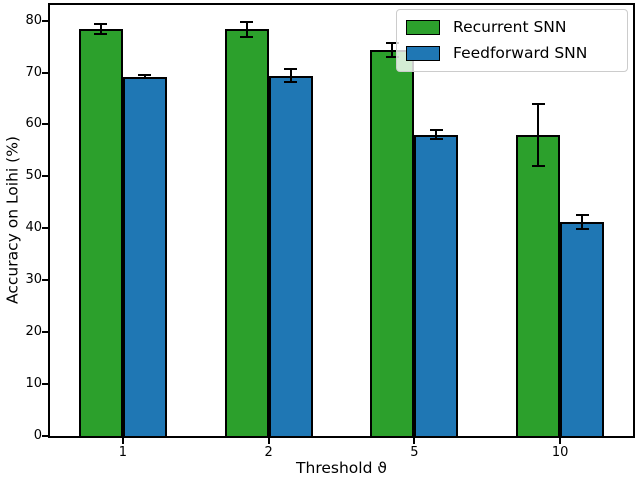 The image size is (640, 482). Describe the element at coordinates (33, 332) in the screenshot. I see `y-tick-label: 20` at that location.